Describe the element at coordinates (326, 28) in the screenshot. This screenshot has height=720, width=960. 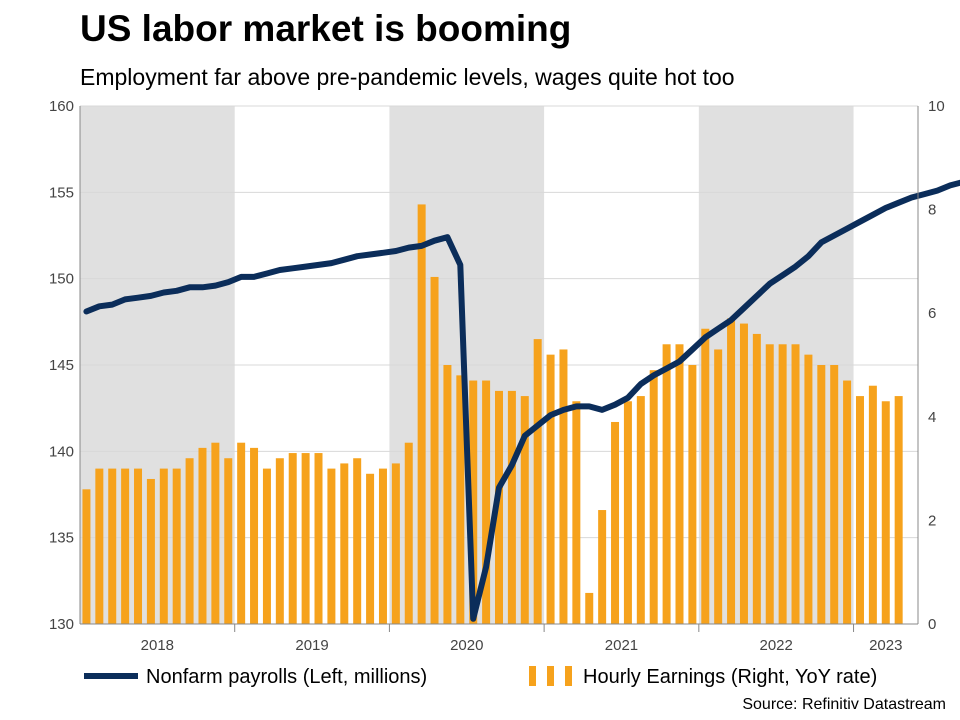
I see `chart-title: US labor market is booming` at that location.